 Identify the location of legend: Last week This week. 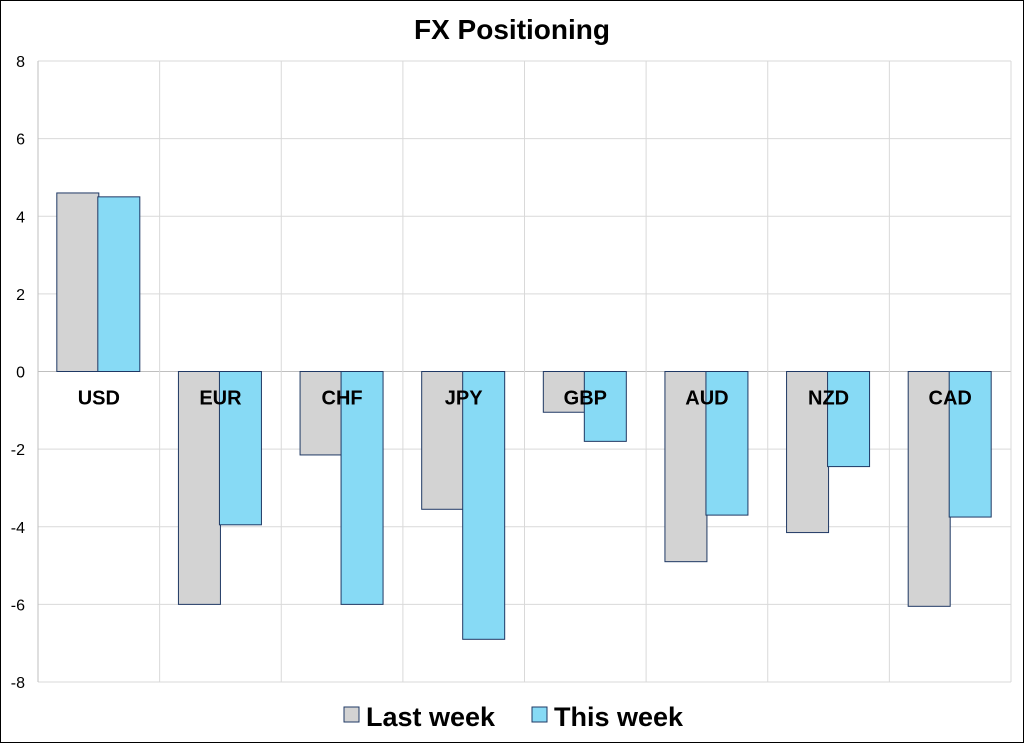
(513, 717).